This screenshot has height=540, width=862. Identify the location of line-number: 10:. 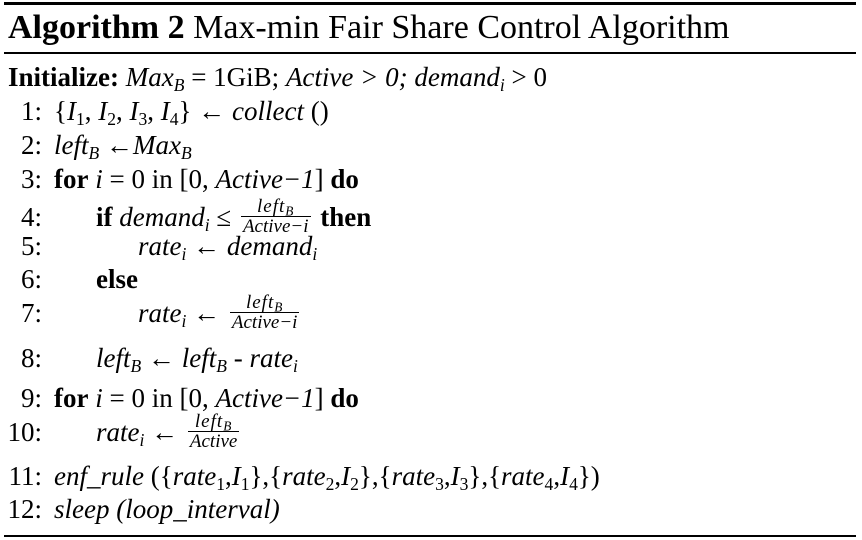
(24, 432).